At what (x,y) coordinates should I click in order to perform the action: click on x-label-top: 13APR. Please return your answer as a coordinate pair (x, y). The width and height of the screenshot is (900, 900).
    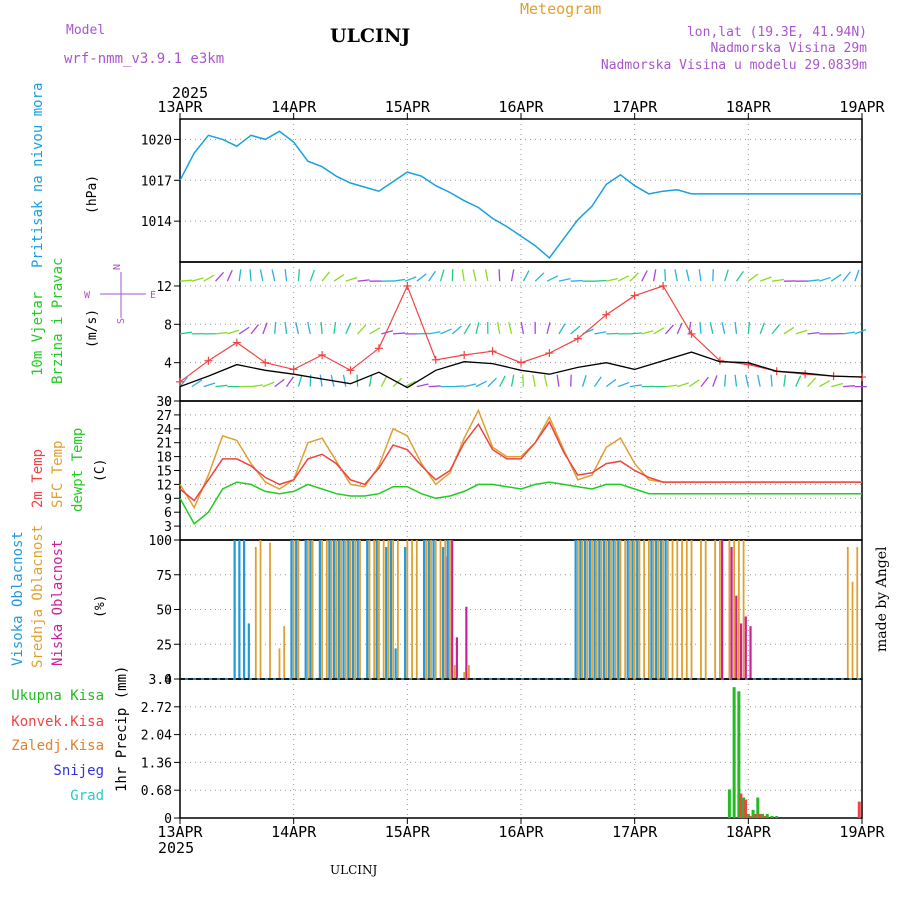
    Looking at the image, I should click on (180, 107).